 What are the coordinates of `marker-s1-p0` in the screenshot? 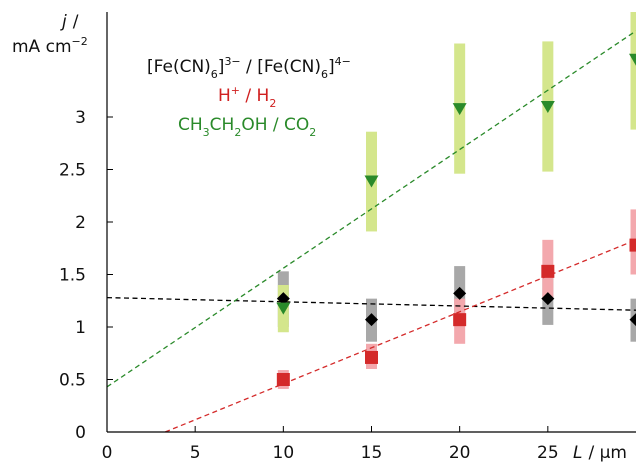 It's located at (283, 379).